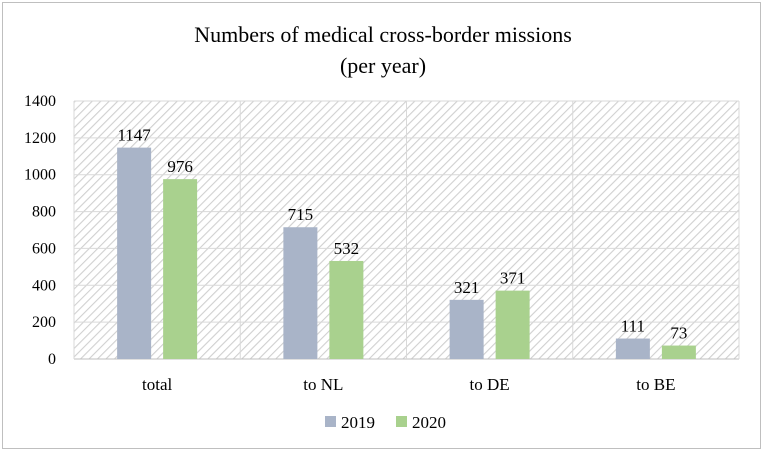  Describe the element at coordinates (180, 269) in the screenshot. I see `bar-2020-total` at that location.